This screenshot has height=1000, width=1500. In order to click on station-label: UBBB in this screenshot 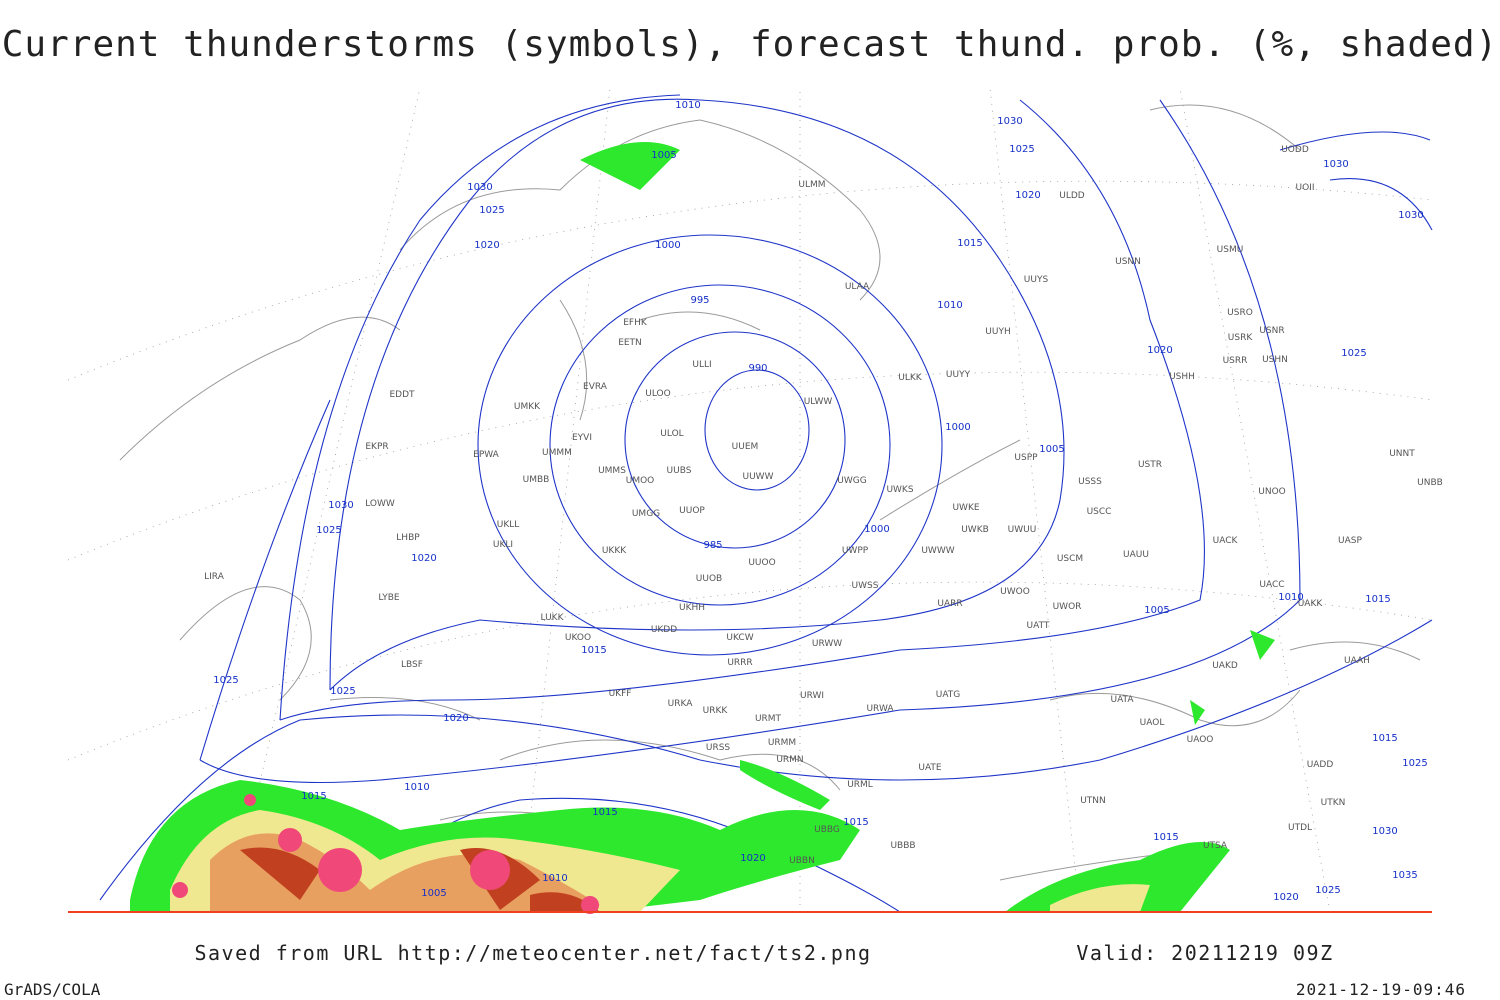, I will do `click(902, 846)`.